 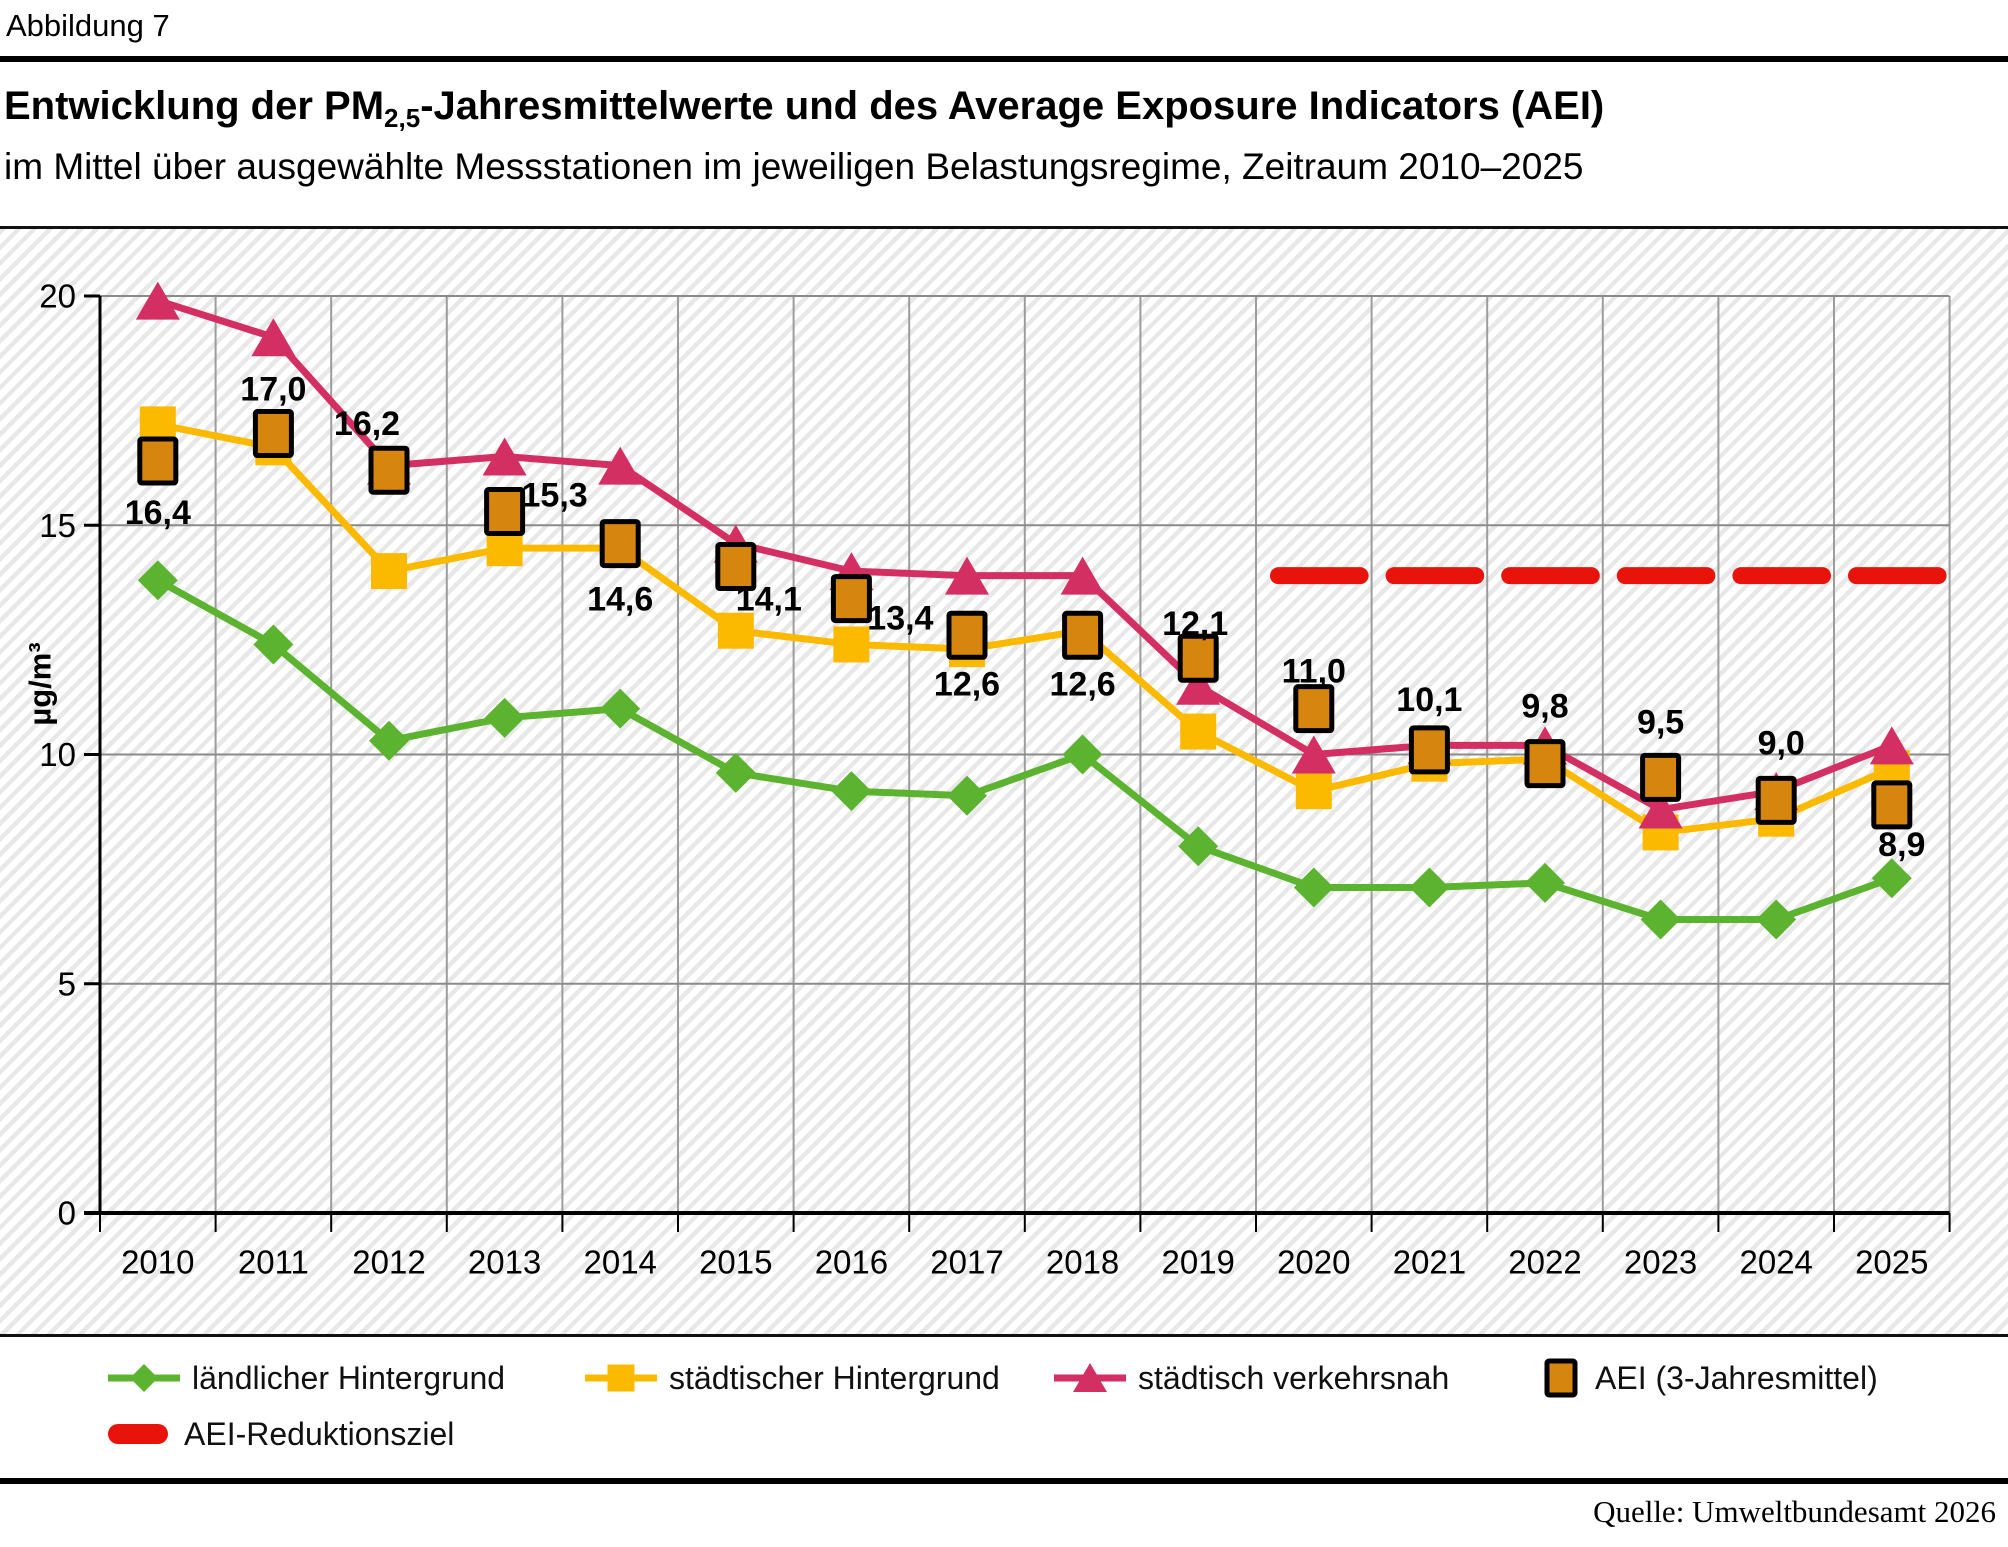 I want to click on y-axis-title: µg/m³, so click(x=40, y=683).